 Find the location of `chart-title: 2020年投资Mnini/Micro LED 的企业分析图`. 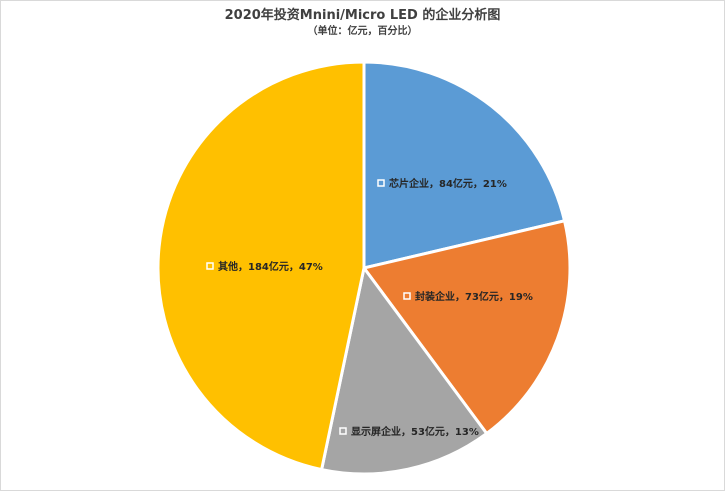

chart-title: 2020年投资Mnini/Micro LED 的企业分析图 is located at coordinates (362, 15).